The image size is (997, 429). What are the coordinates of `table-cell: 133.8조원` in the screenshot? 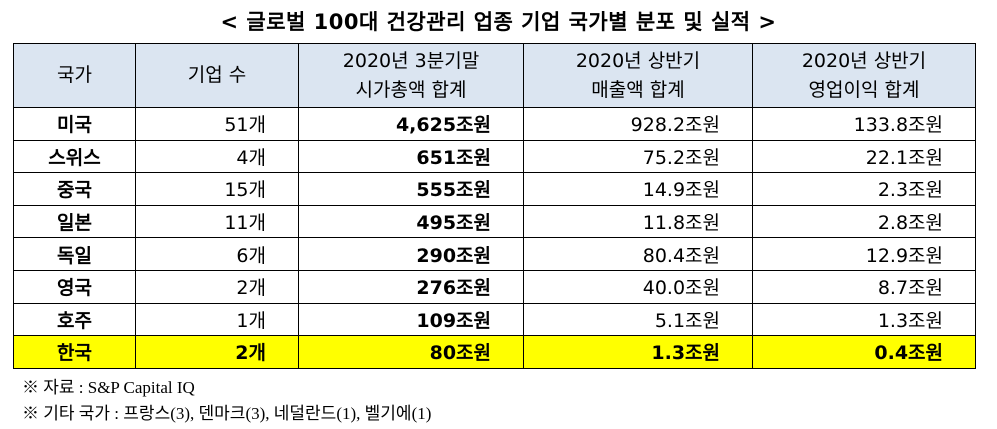 It's located at (864, 124).